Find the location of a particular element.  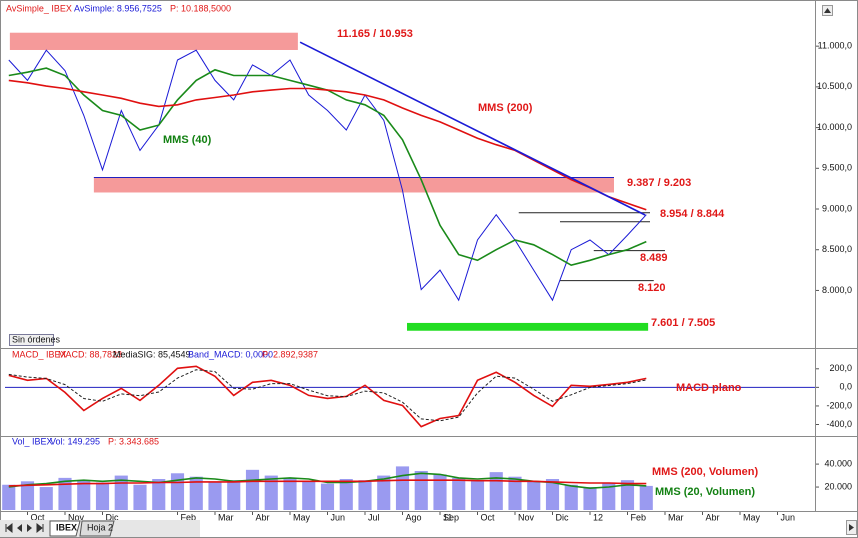

scroll-right-icon is located at coordinates (851, 527).